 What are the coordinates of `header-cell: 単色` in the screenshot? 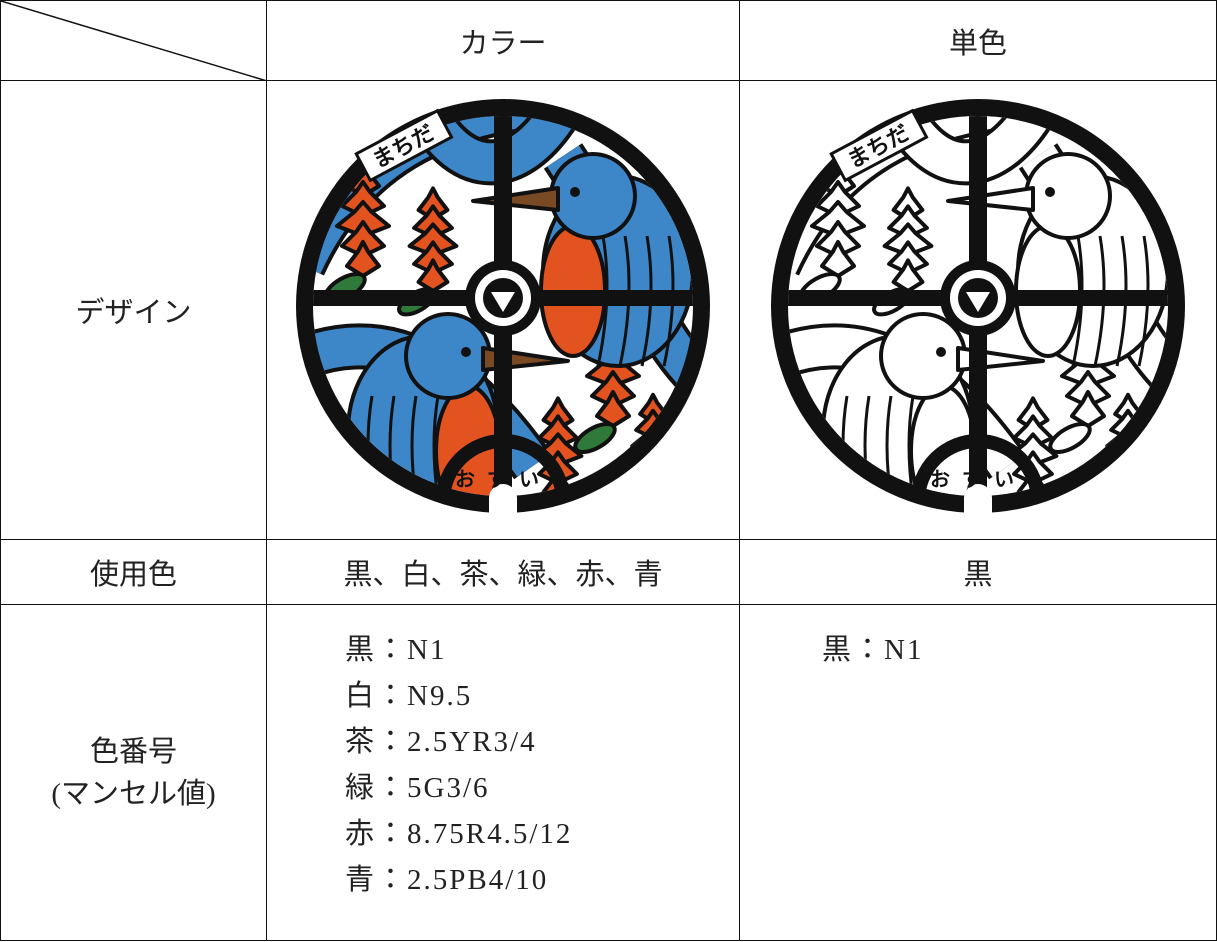 It's located at (978, 40).